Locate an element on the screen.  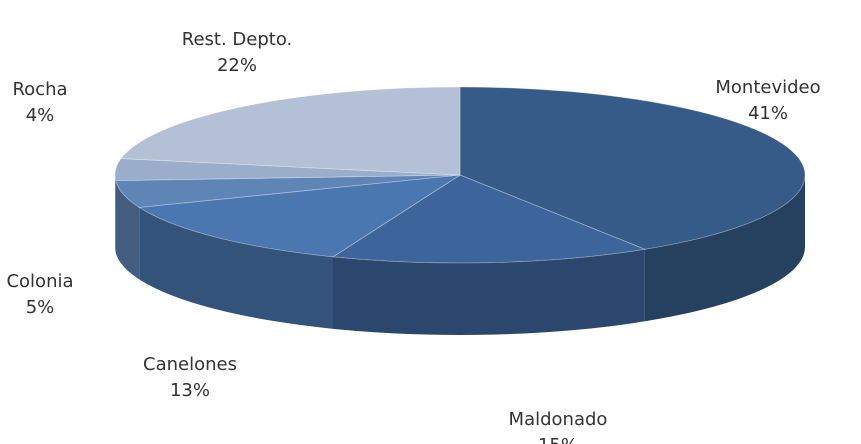
slice-value-label: 15% is located at coordinates (558, 439).